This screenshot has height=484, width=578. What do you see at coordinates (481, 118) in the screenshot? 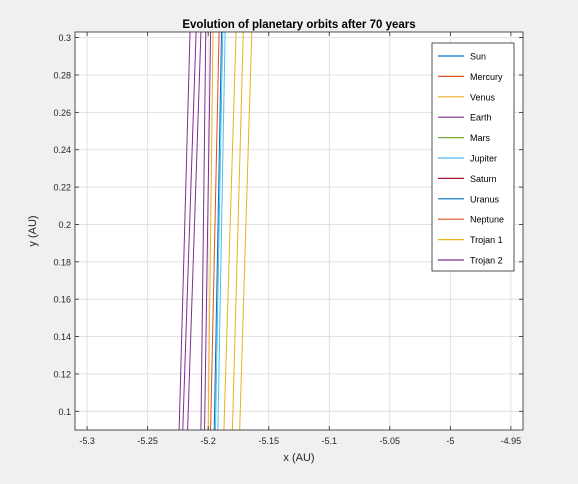
I see `legend-label-earth: Earth` at bounding box center [481, 118].